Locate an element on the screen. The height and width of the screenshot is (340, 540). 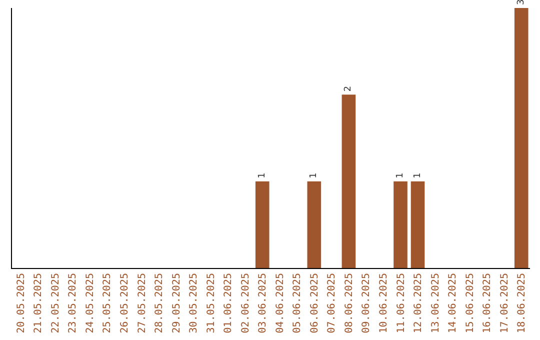
x-tick-label: 12.06.2025 is located at coordinates (418, 303).